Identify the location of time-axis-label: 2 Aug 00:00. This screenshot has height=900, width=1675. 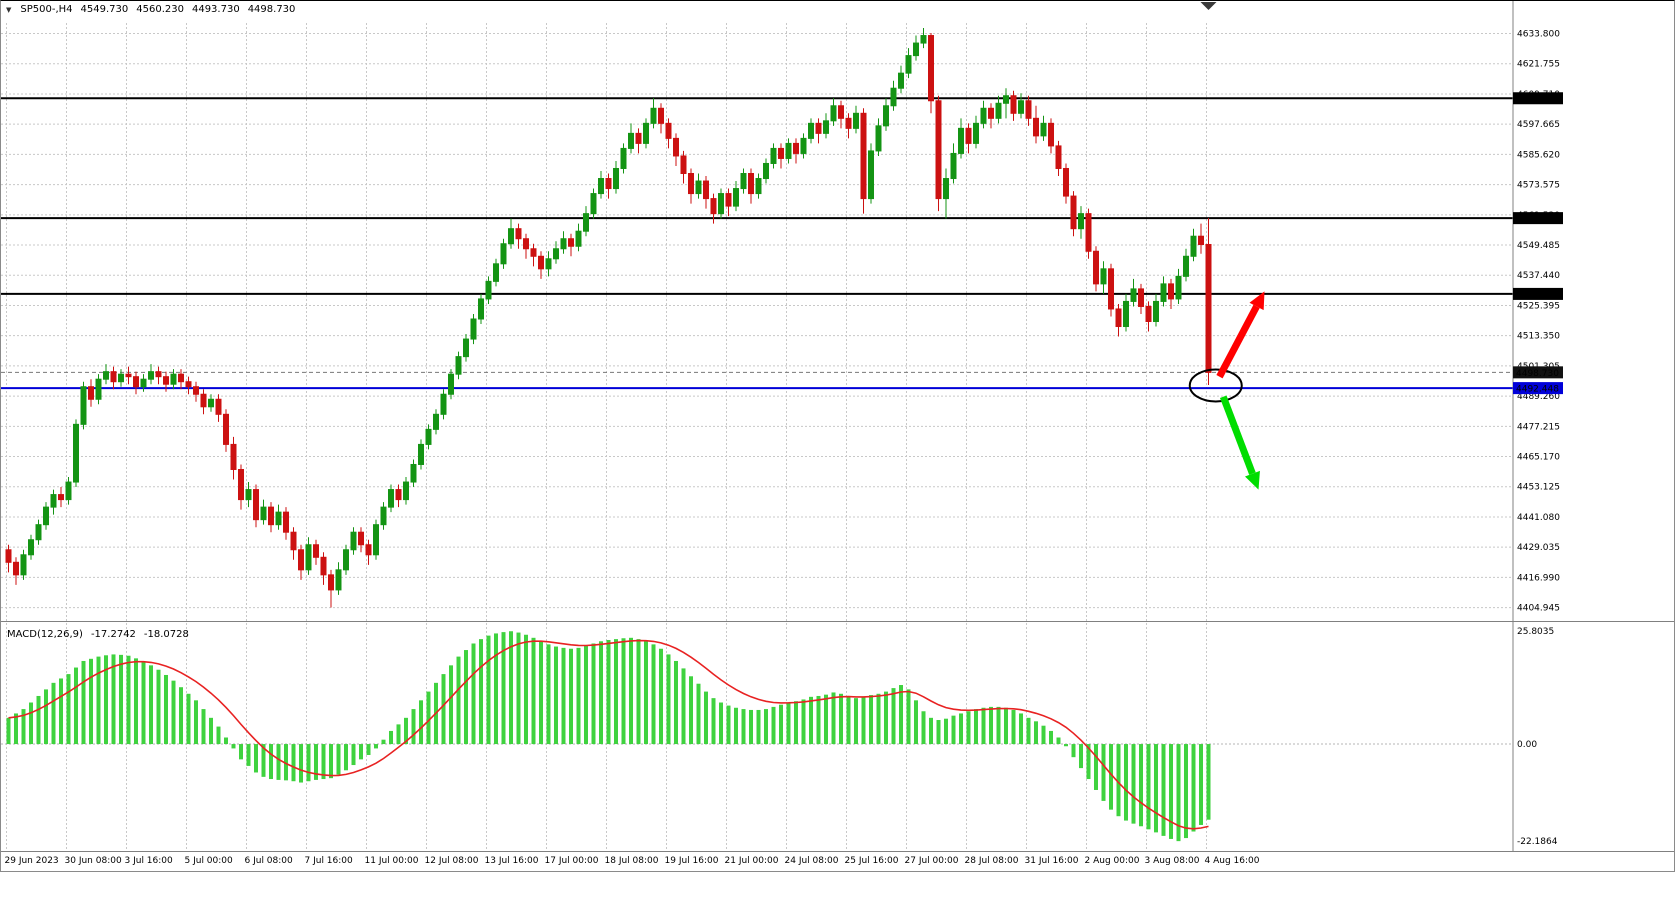
(1112, 861).